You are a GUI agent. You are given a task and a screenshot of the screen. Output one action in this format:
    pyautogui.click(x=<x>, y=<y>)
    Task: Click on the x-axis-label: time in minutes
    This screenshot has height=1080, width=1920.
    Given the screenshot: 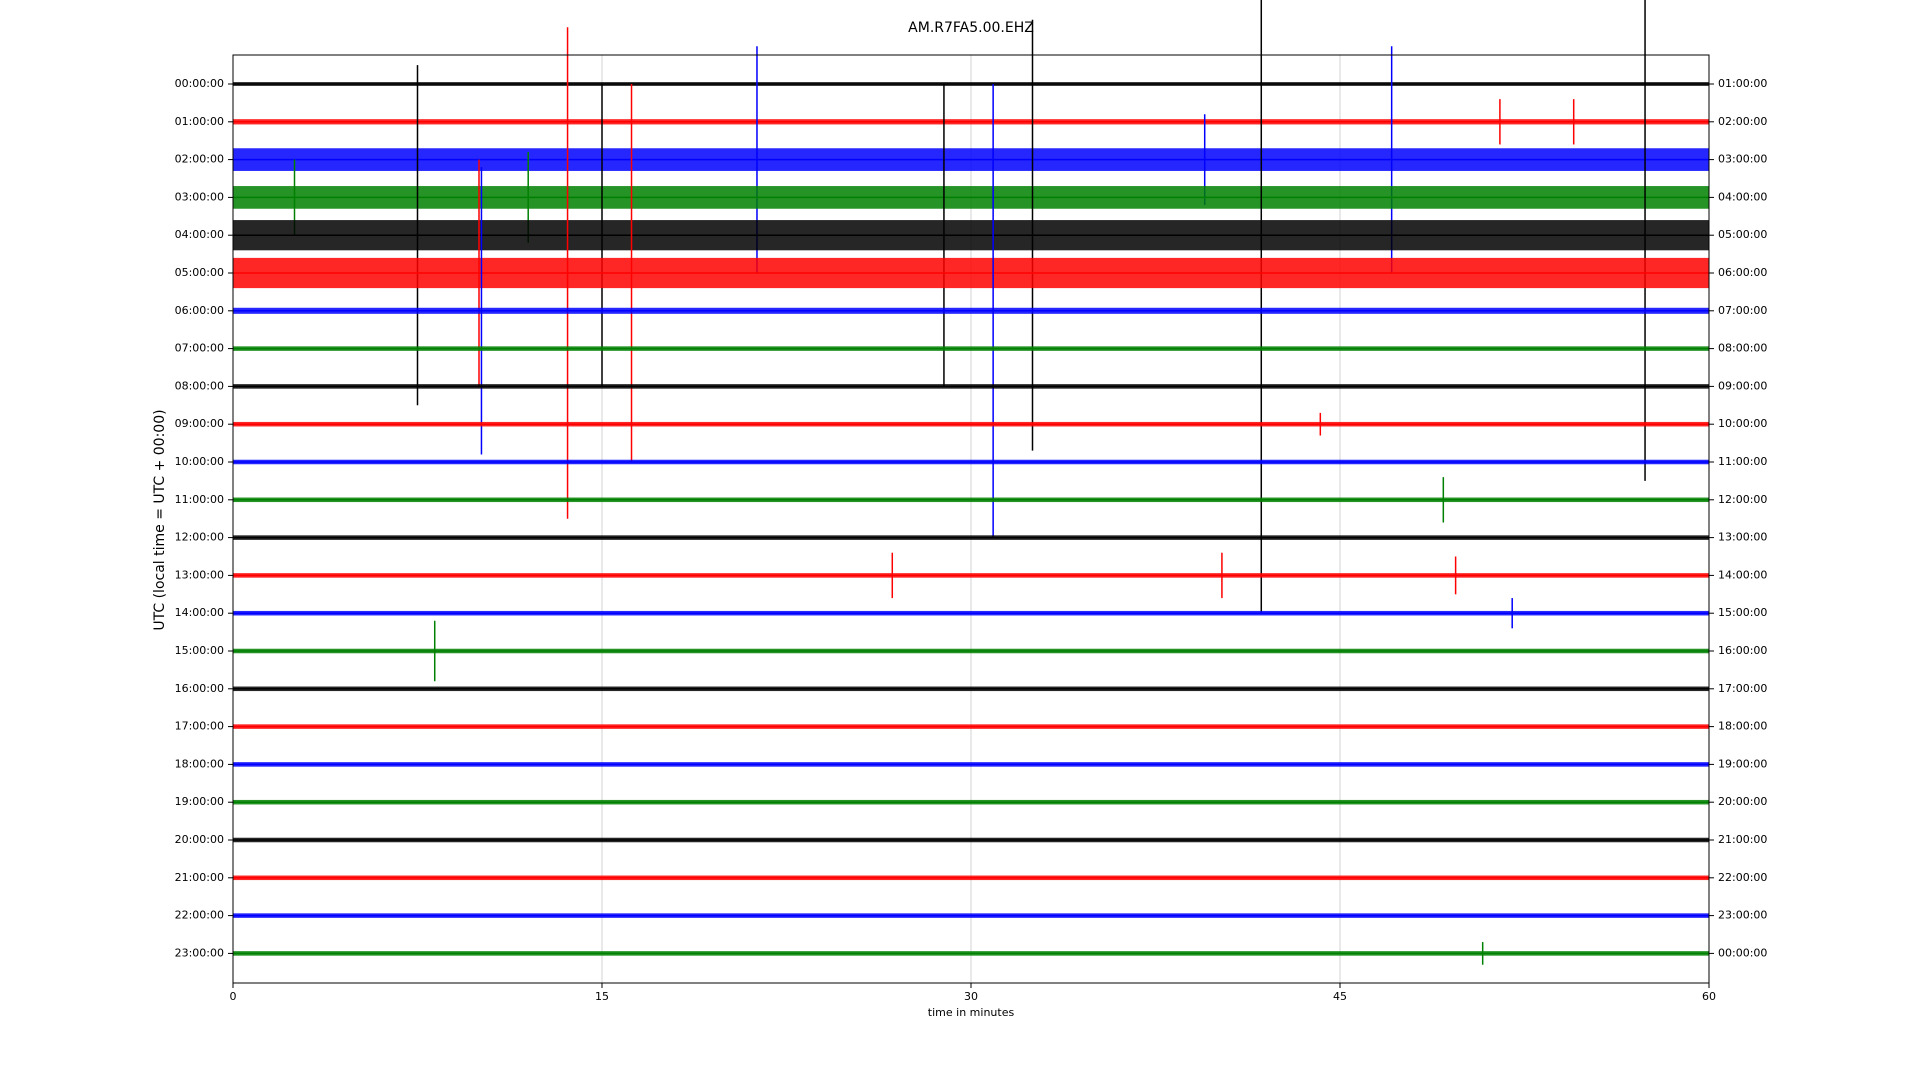 What is the action you would take?
    pyautogui.click(x=971, y=1012)
    